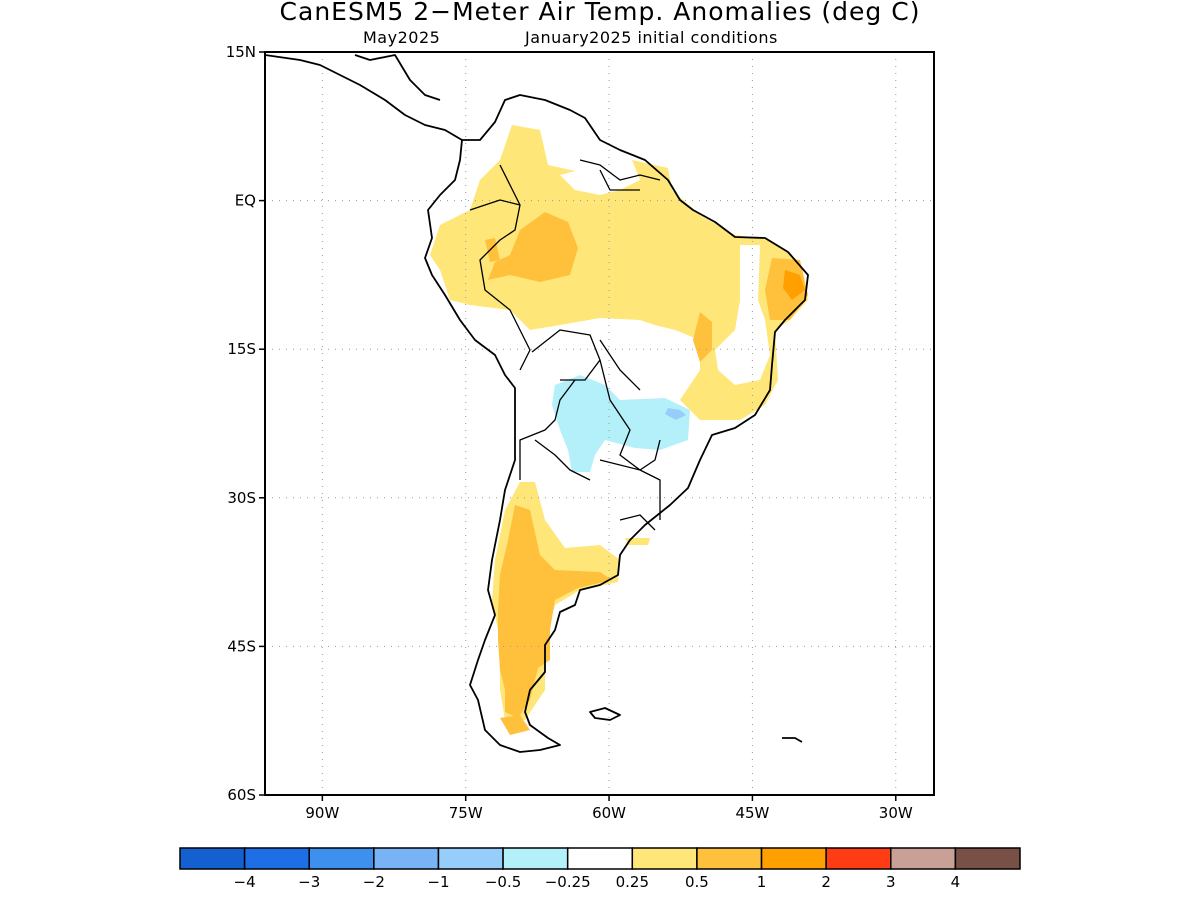  Describe the element at coordinates (466, 813) in the screenshot. I see `lon-tick-label: 75W` at that location.